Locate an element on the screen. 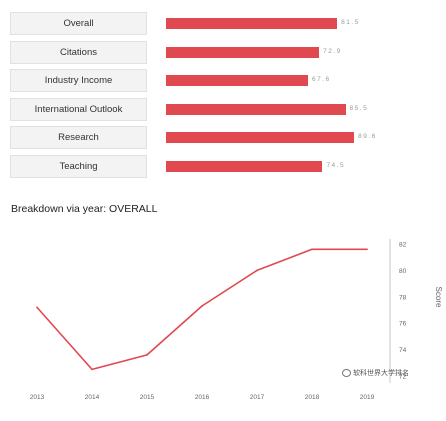 Image resolution: width=446 pixels, height=421 pixels. wechat-icon is located at coordinates (346, 373).